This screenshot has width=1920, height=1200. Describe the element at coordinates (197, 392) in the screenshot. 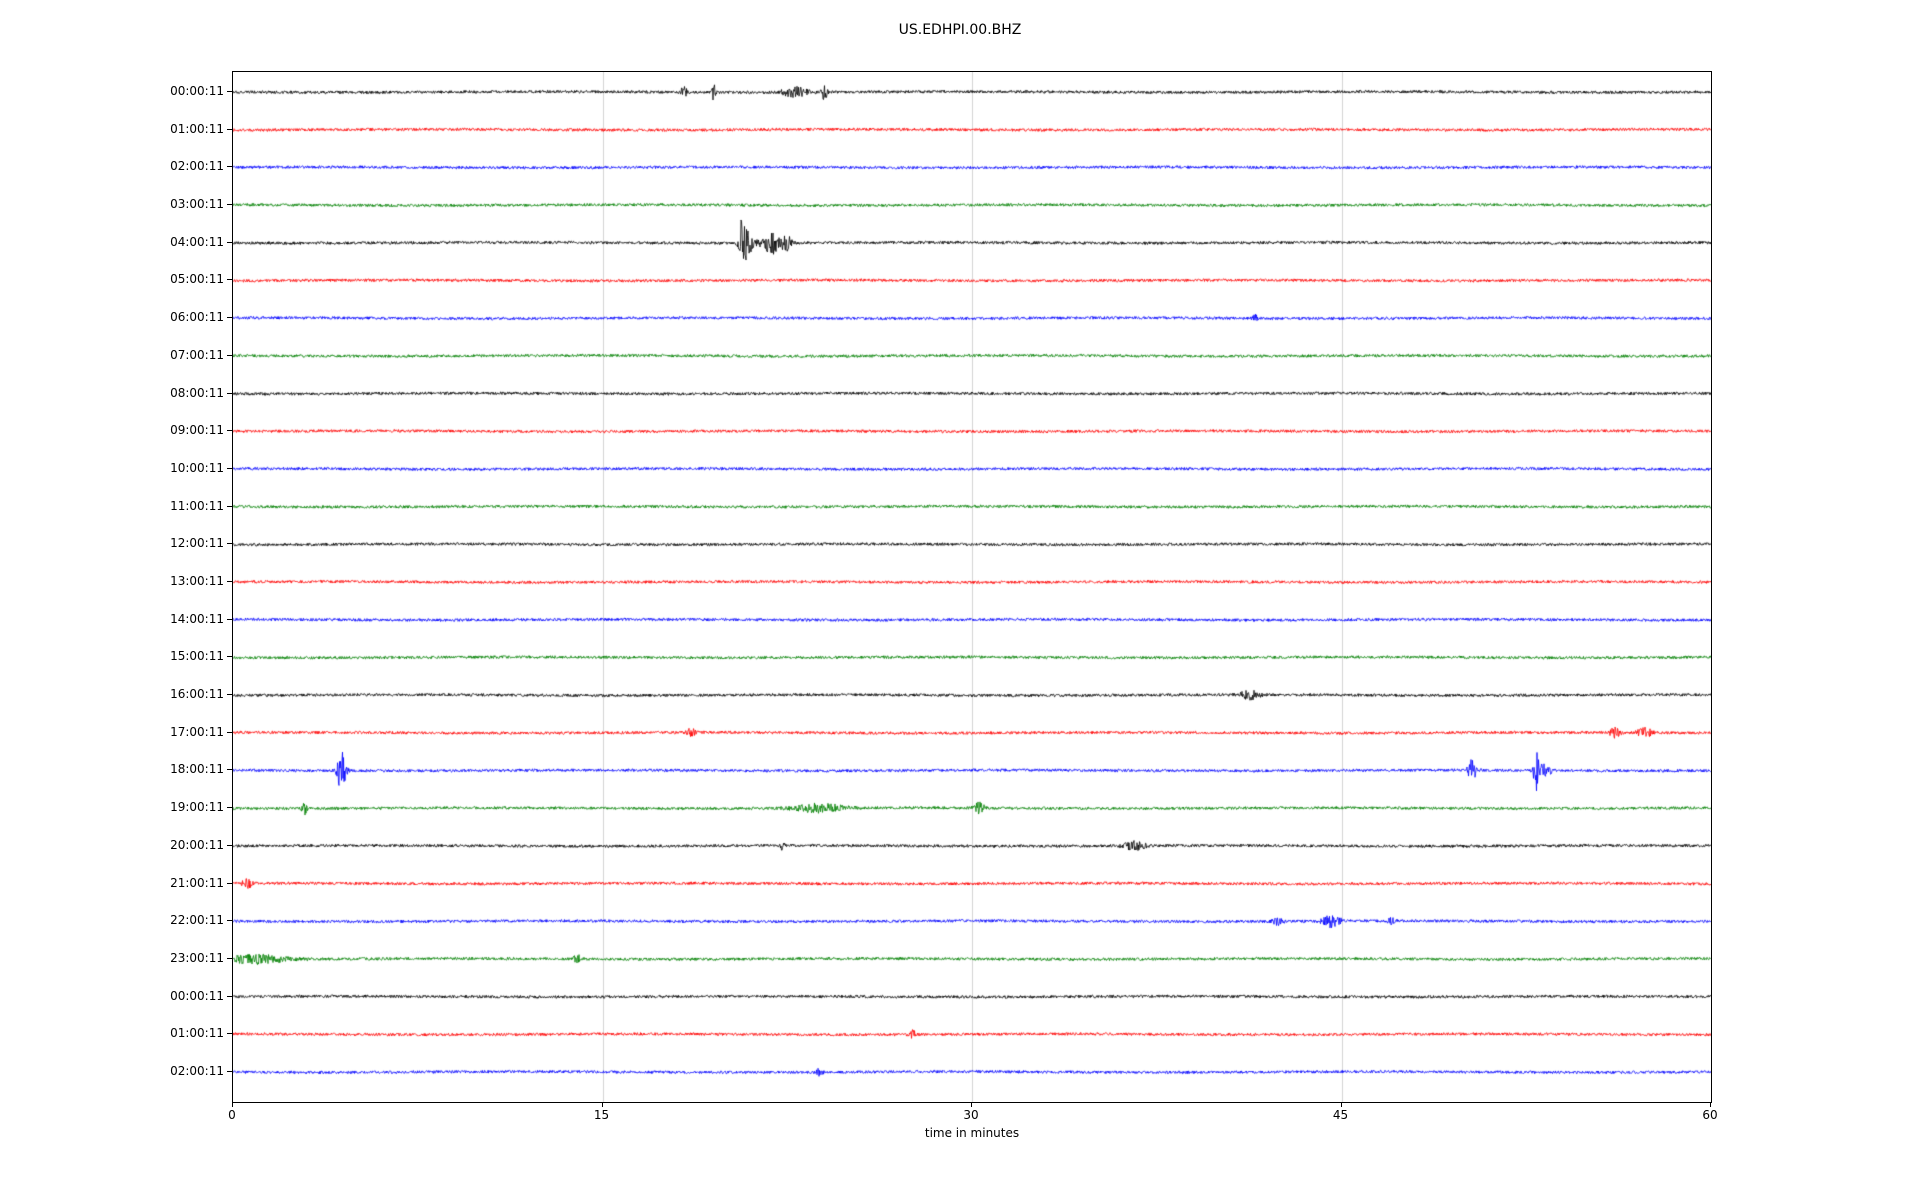

I see `row-time-label: 08:00:11` at that location.